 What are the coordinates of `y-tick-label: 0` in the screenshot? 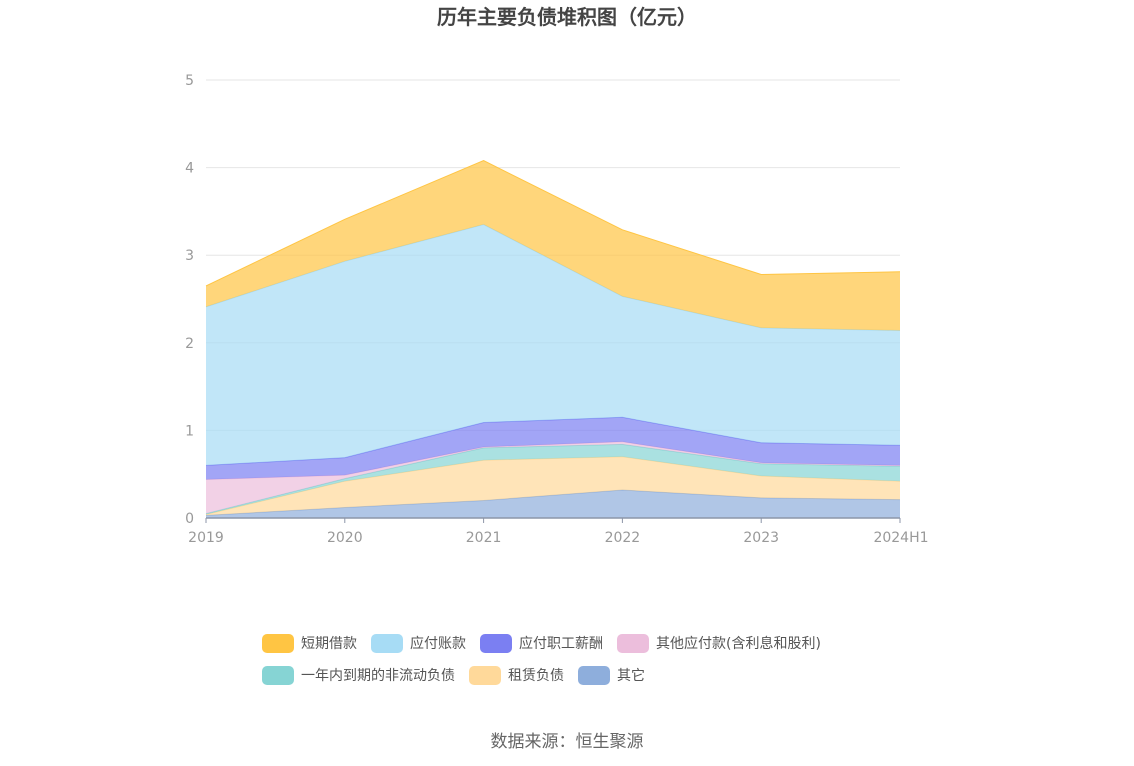 It's located at (189, 519).